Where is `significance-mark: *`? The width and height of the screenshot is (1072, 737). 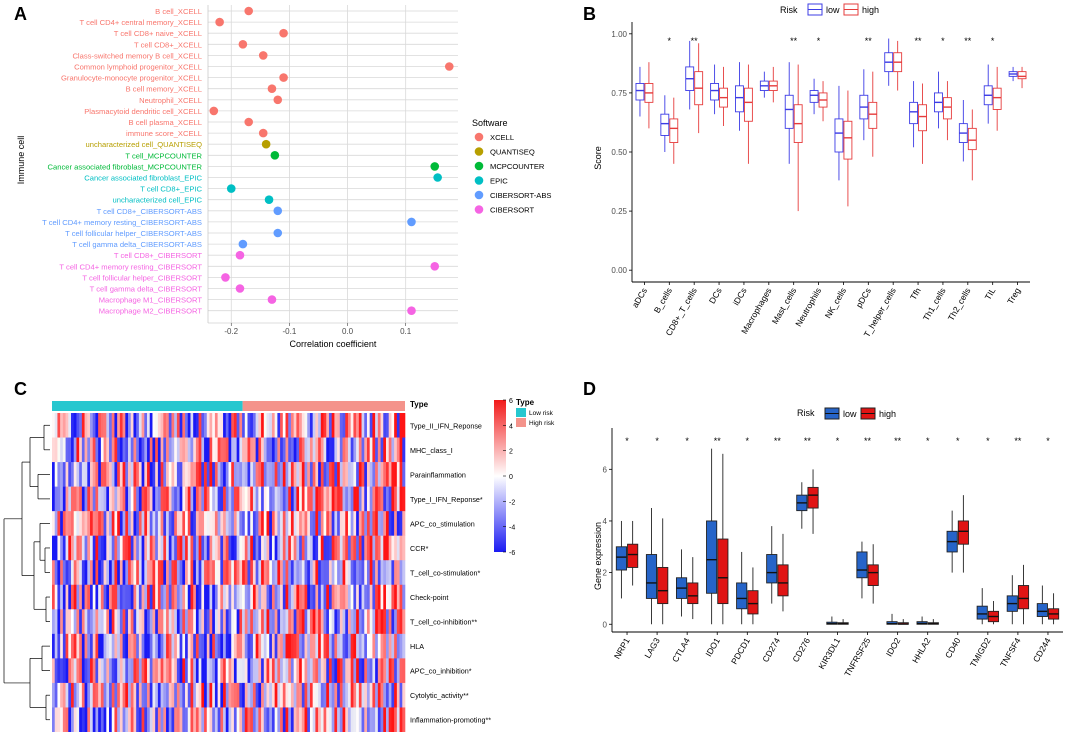
significance-mark: * is located at coordinates (748, 441).